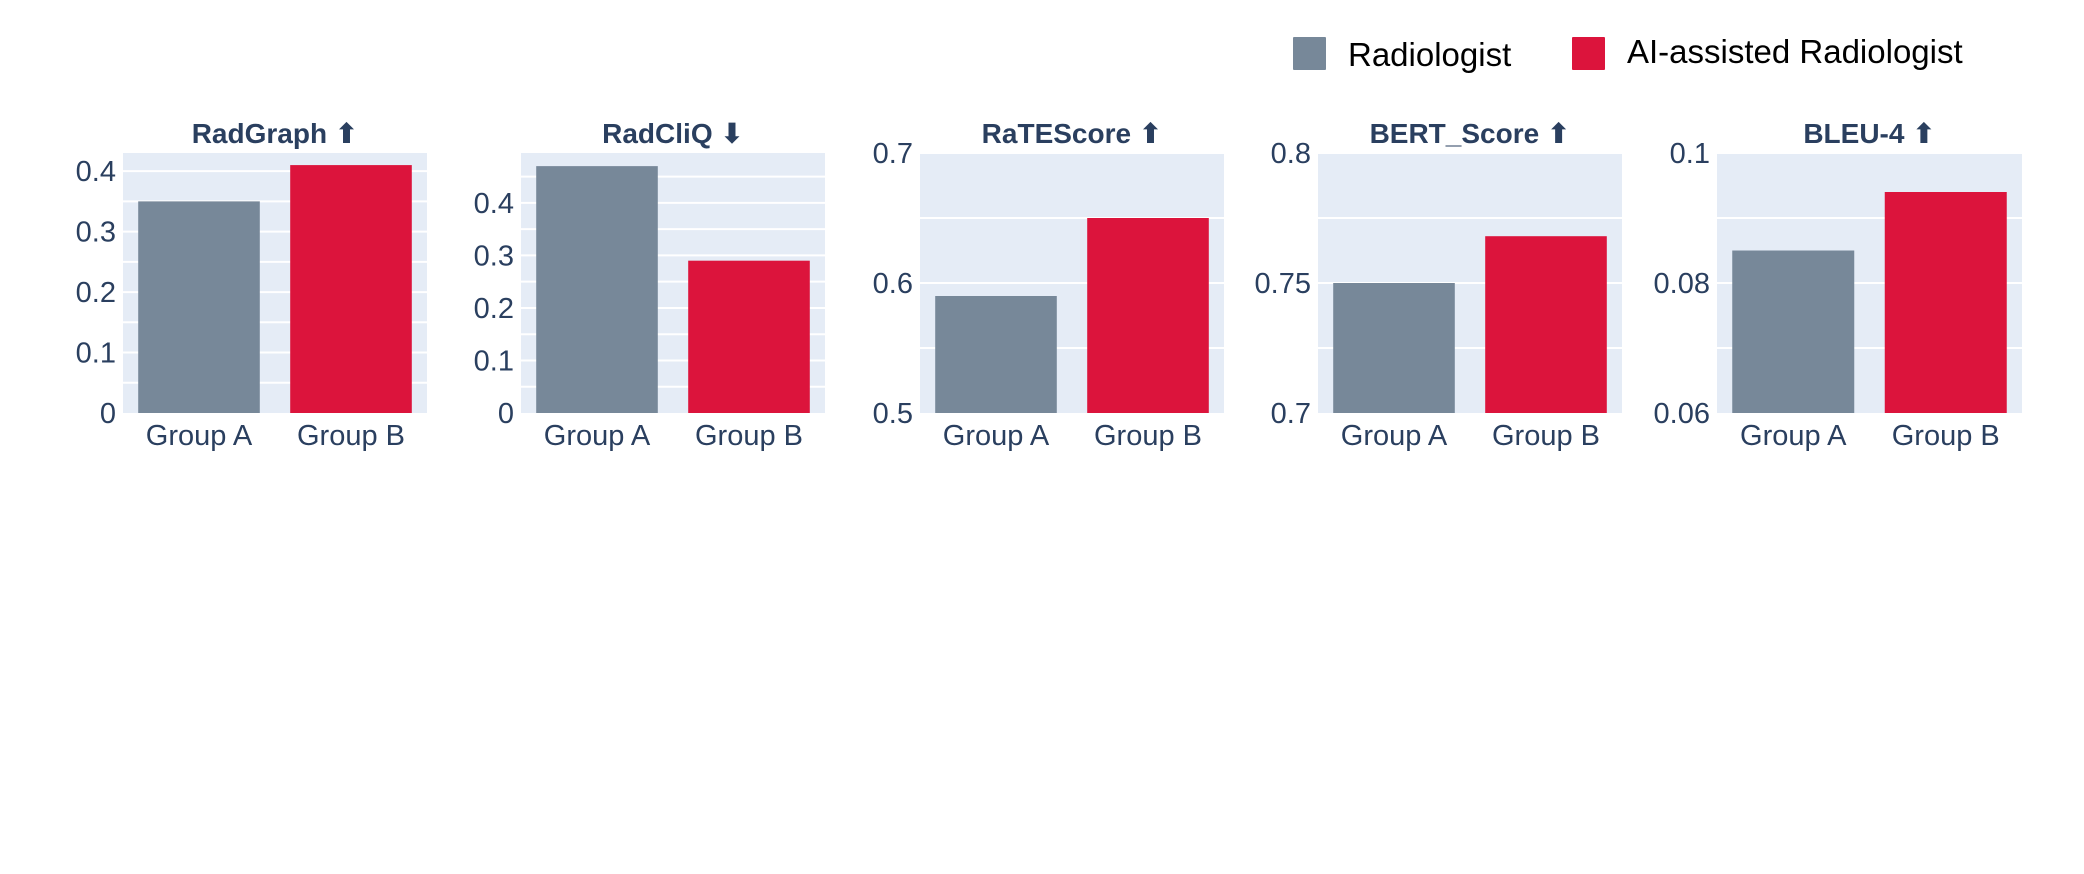 The width and height of the screenshot is (2084, 874). Describe the element at coordinates (1588, 53) in the screenshot. I see `legend-swatch-ai-assisted-radiologist` at that location.